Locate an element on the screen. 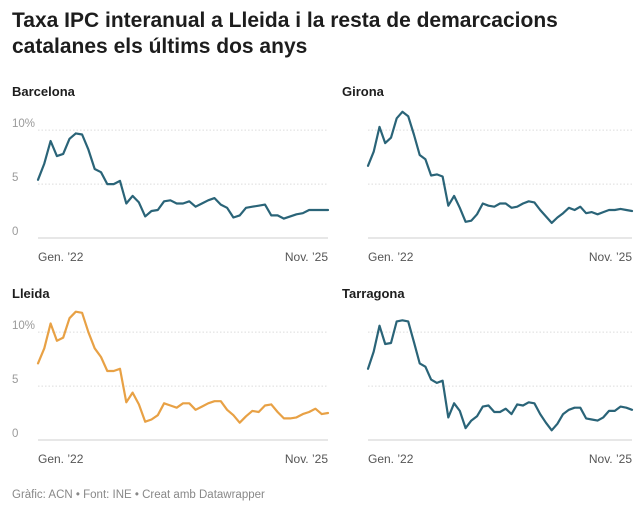 The height and width of the screenshot is (514, 640). line-chart-girona: Gen. ’22 Nov. ’25 is located at coordinates (500, 187).